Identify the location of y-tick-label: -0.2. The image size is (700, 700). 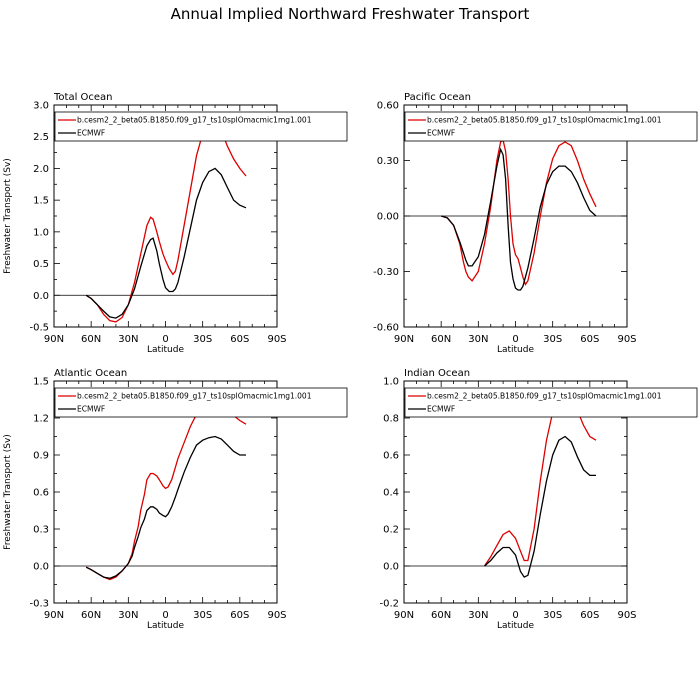
(389, 604).